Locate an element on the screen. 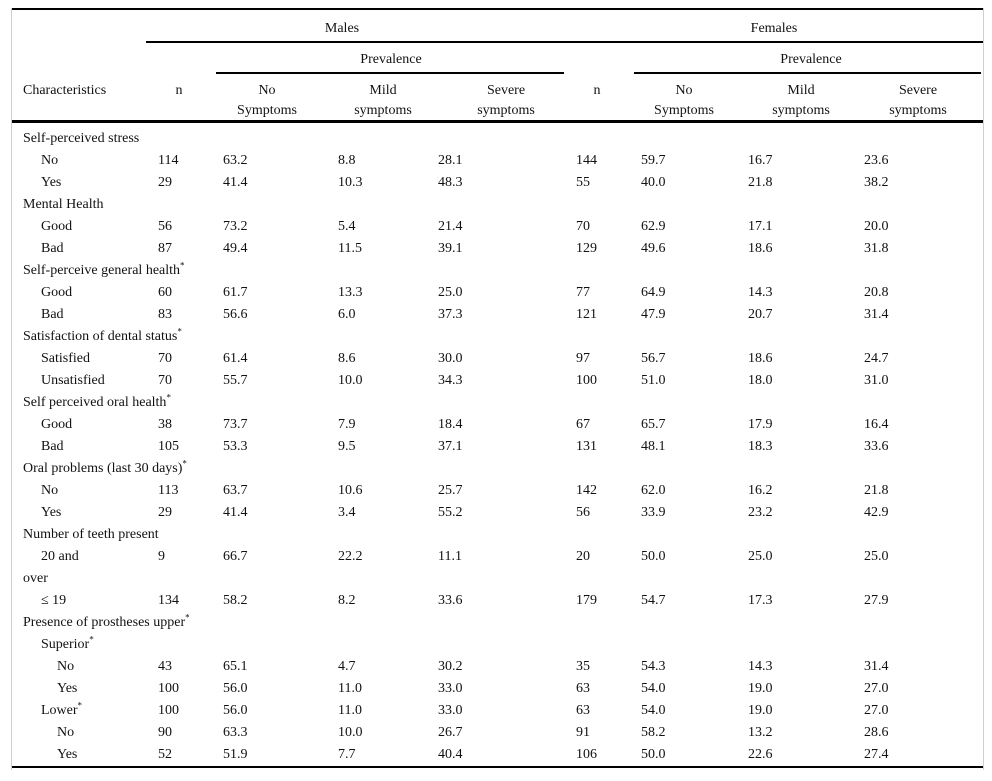 Image resolution: width=992 pixels, height=781 pixels. cell-value: 33.9 is located at coordinates (653, 512).